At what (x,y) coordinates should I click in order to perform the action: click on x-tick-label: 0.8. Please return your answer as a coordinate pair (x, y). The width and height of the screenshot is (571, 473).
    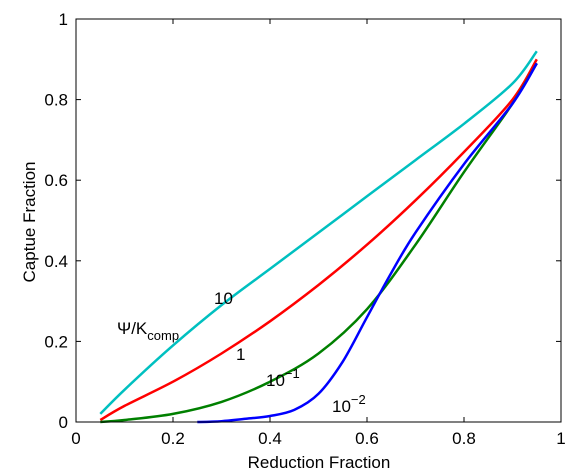
    Looking at the image, I should click on (464, 438).